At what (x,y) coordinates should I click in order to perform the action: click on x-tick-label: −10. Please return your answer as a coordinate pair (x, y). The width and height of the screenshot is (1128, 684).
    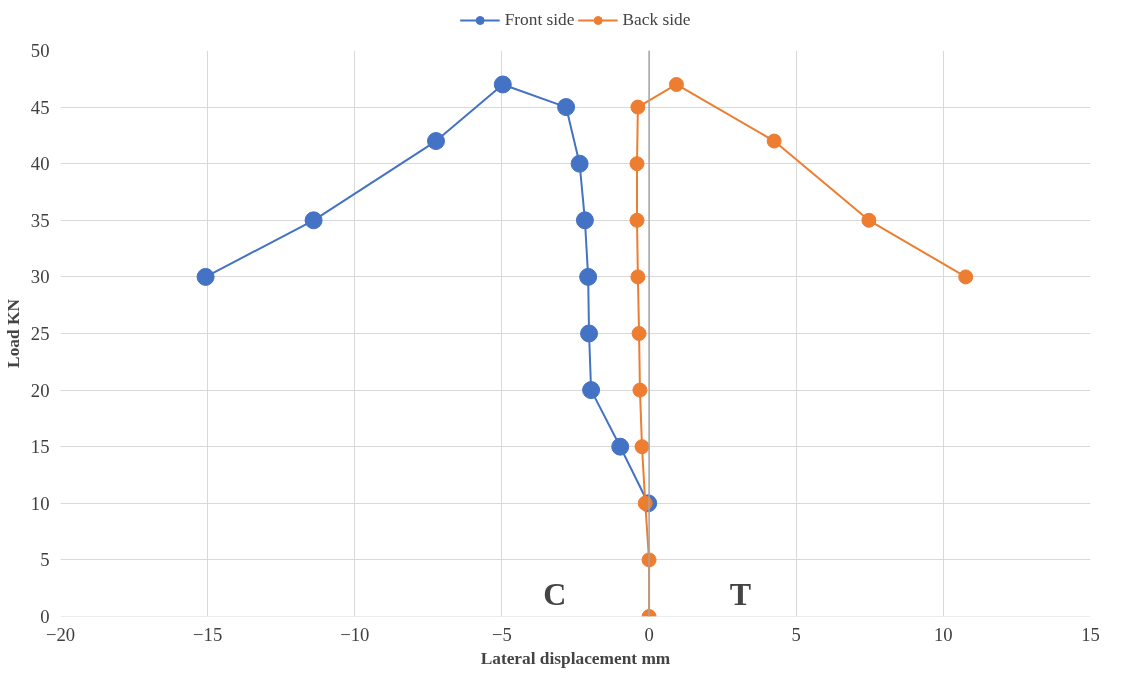
    Looking at the image, I should click on (355, 634).